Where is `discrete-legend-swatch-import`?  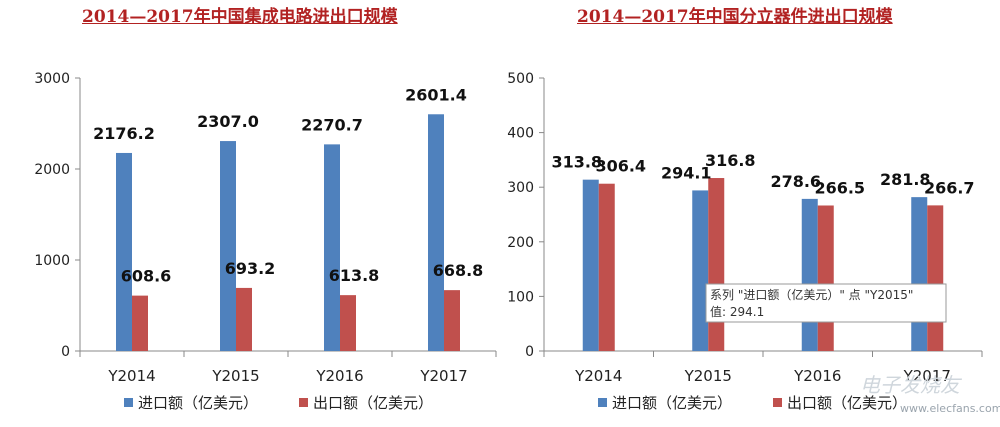 discrete-legend-swatch-import is located at coordinates (602, 402).